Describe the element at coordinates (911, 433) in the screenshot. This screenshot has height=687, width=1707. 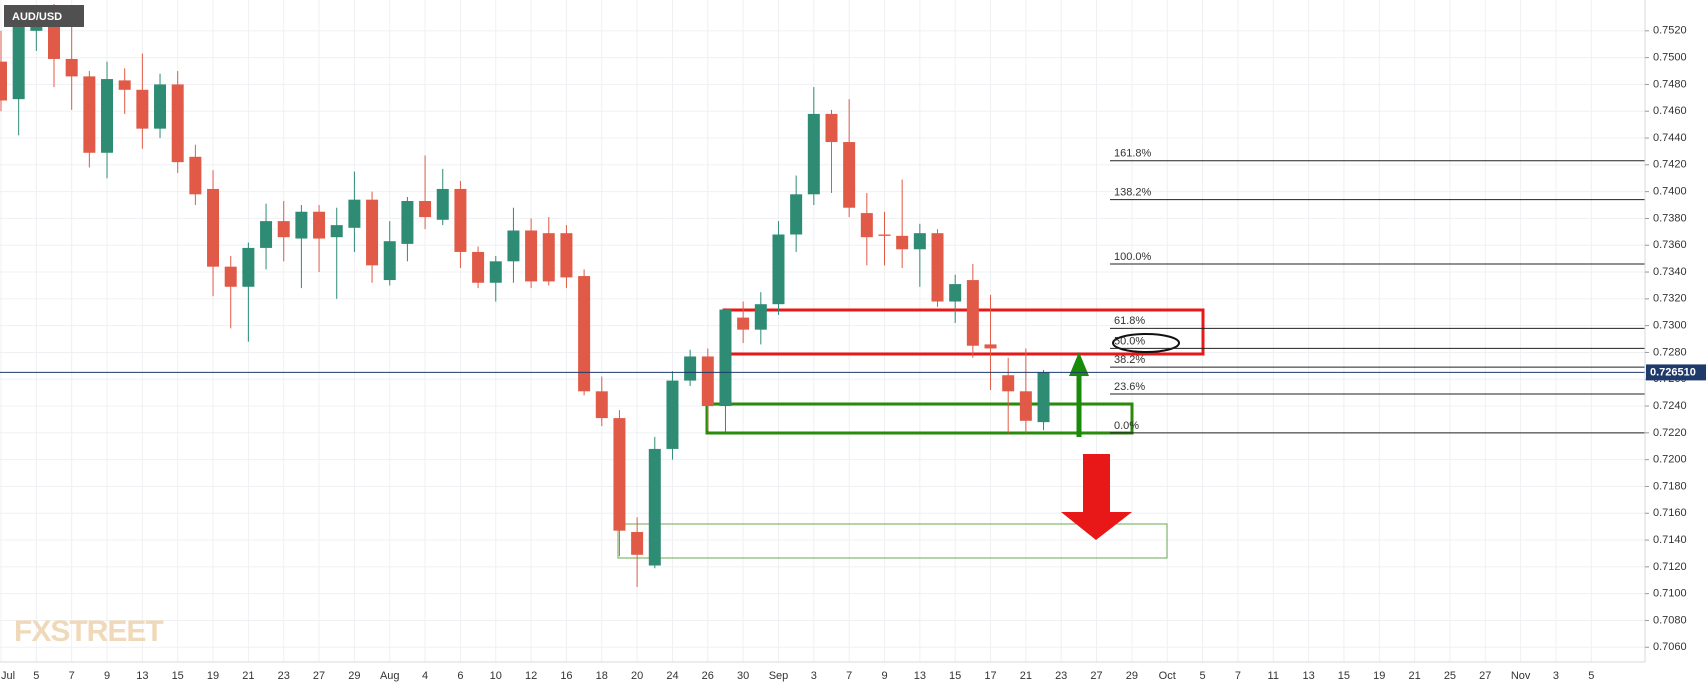
I see `annotations` at that location.